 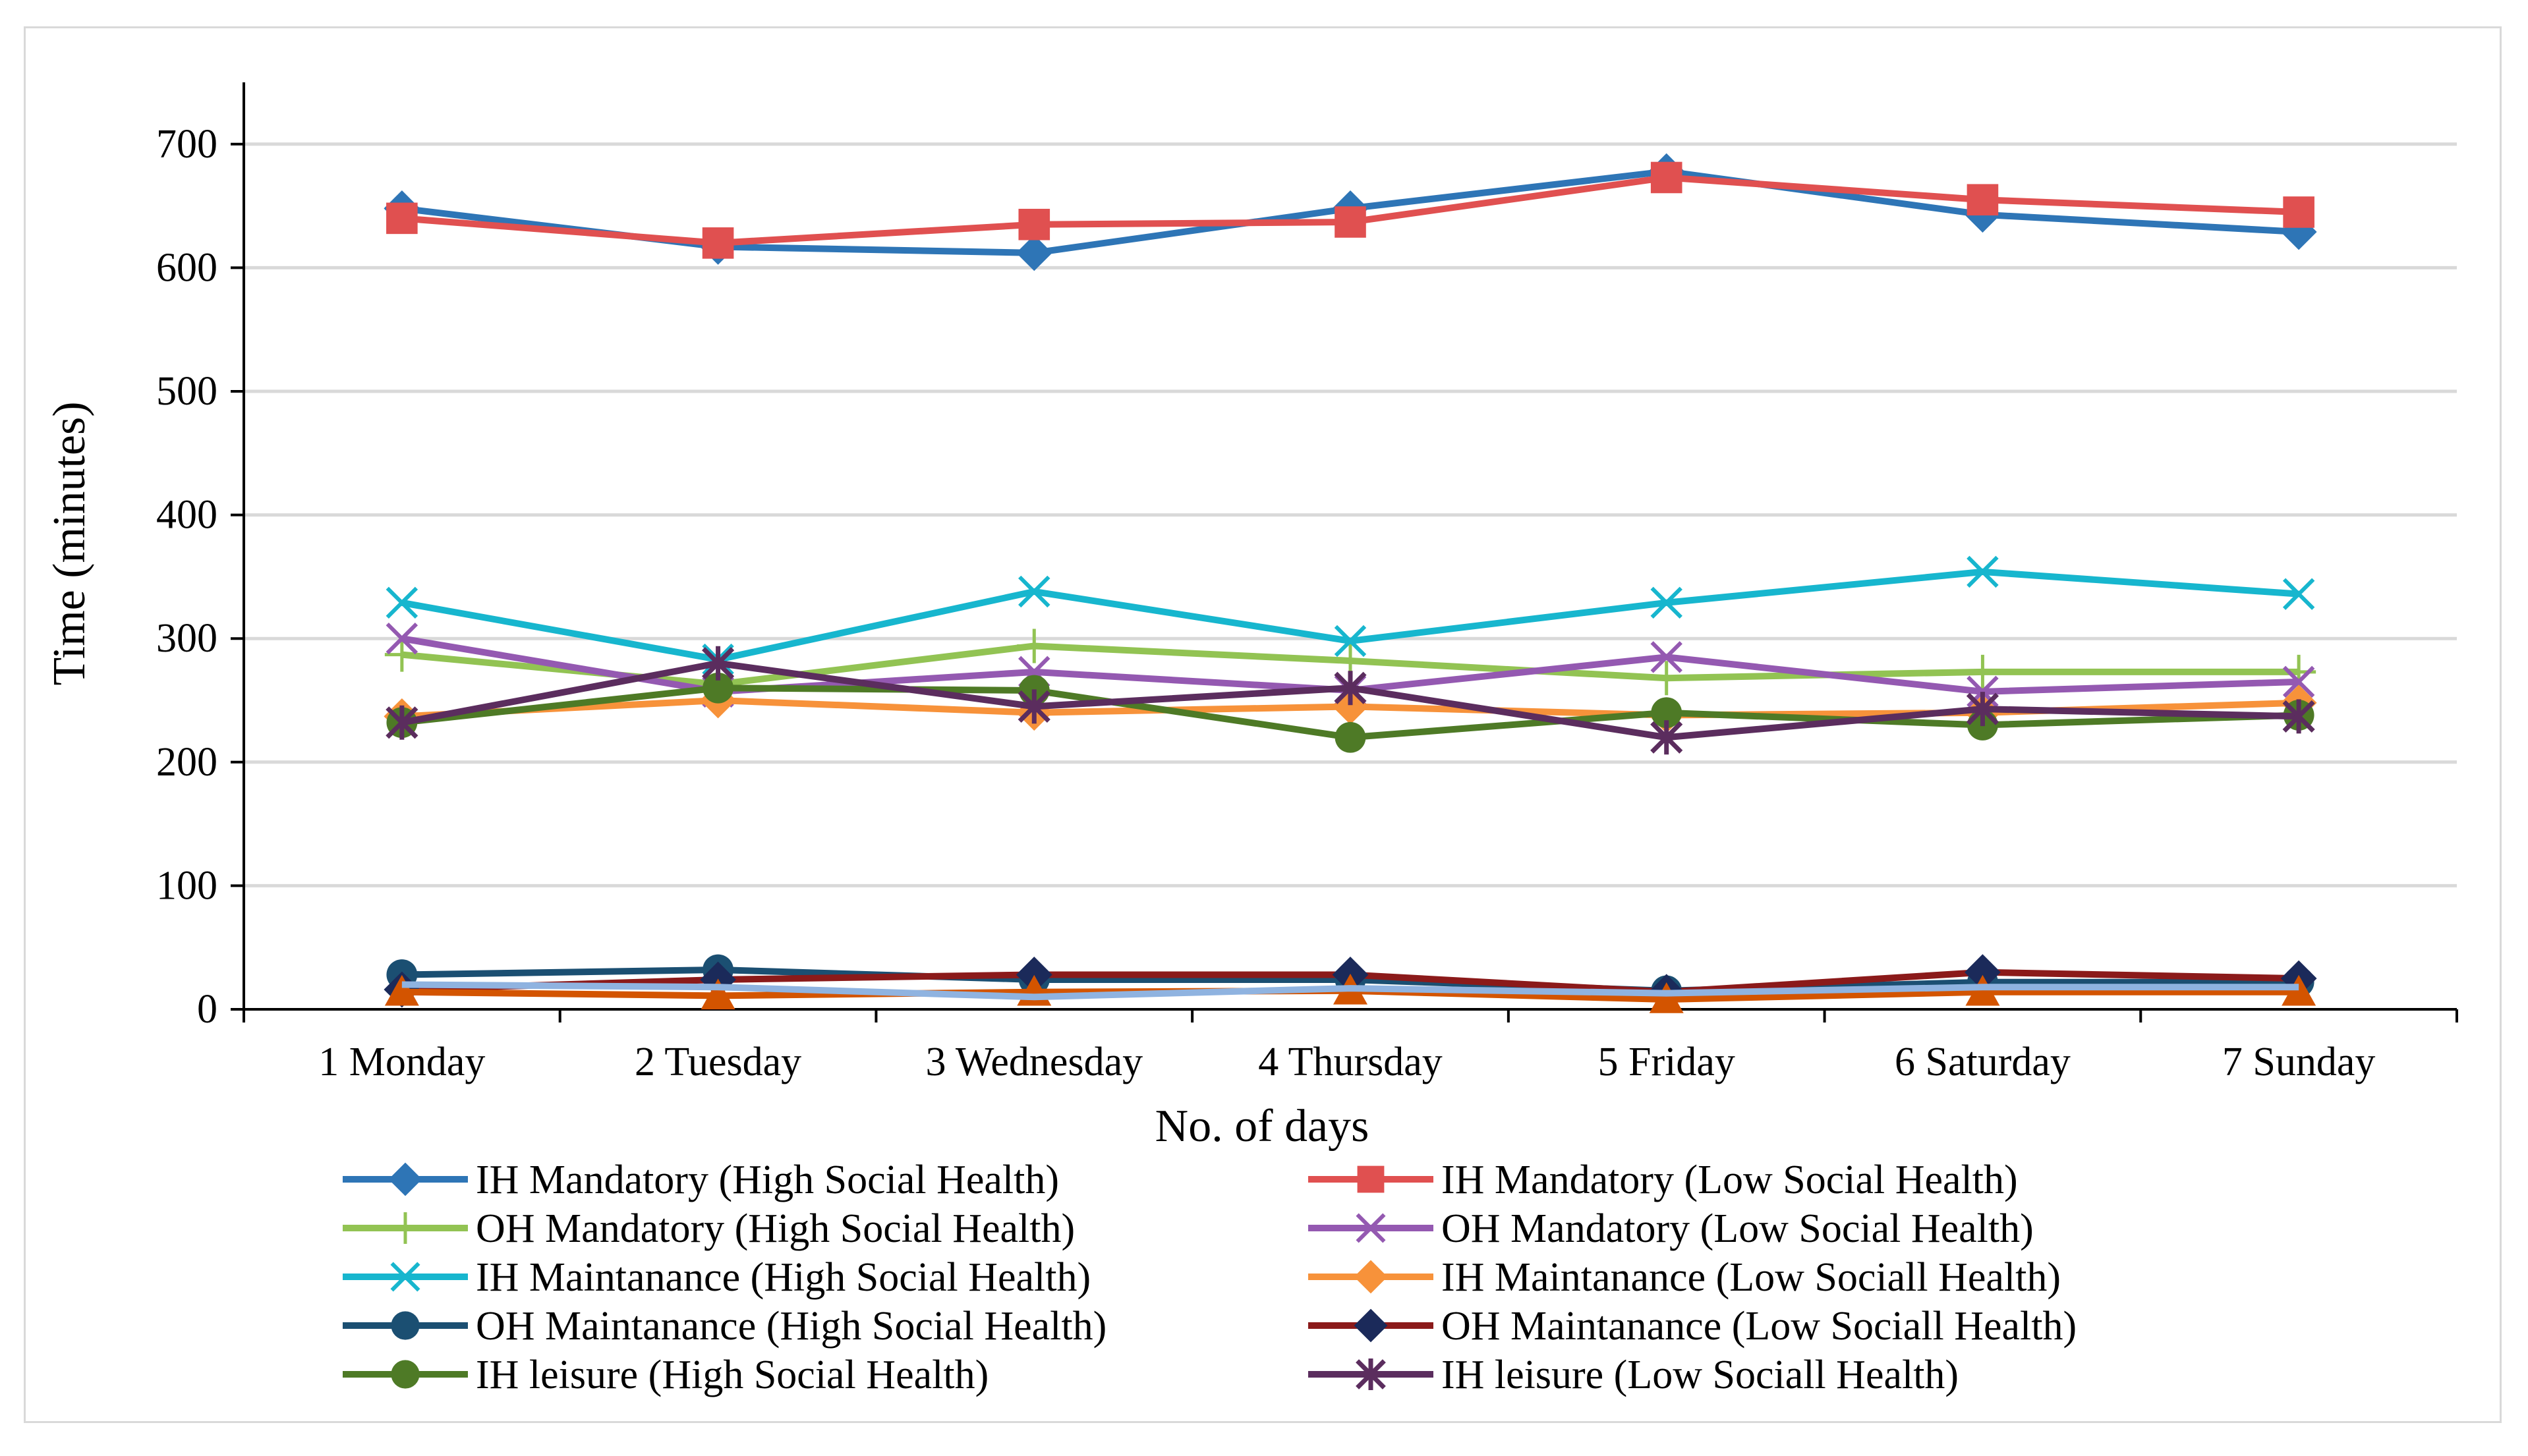 I want to click on x-tick-label: 6 Saturday, so click(x=1983, y=1062).